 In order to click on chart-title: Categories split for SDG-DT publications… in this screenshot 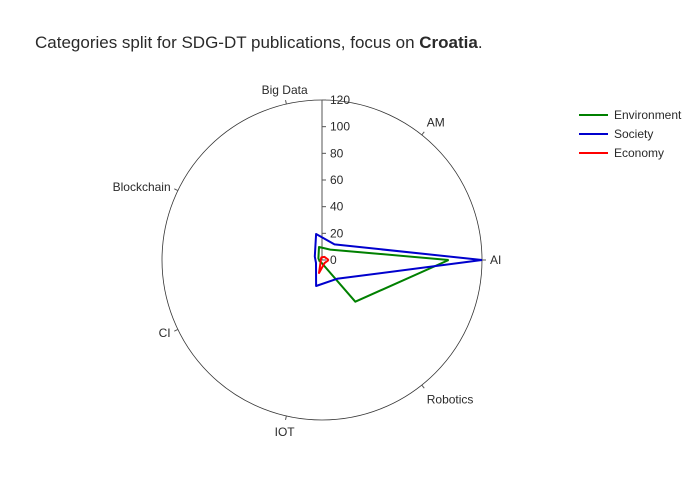, I will do `click(259, 43)`.